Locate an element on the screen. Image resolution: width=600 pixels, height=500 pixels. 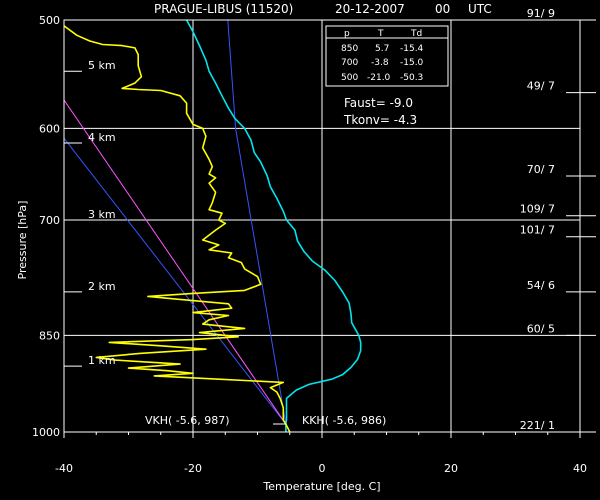
y-tick-label: 850 is located at coordinates (49, 335).